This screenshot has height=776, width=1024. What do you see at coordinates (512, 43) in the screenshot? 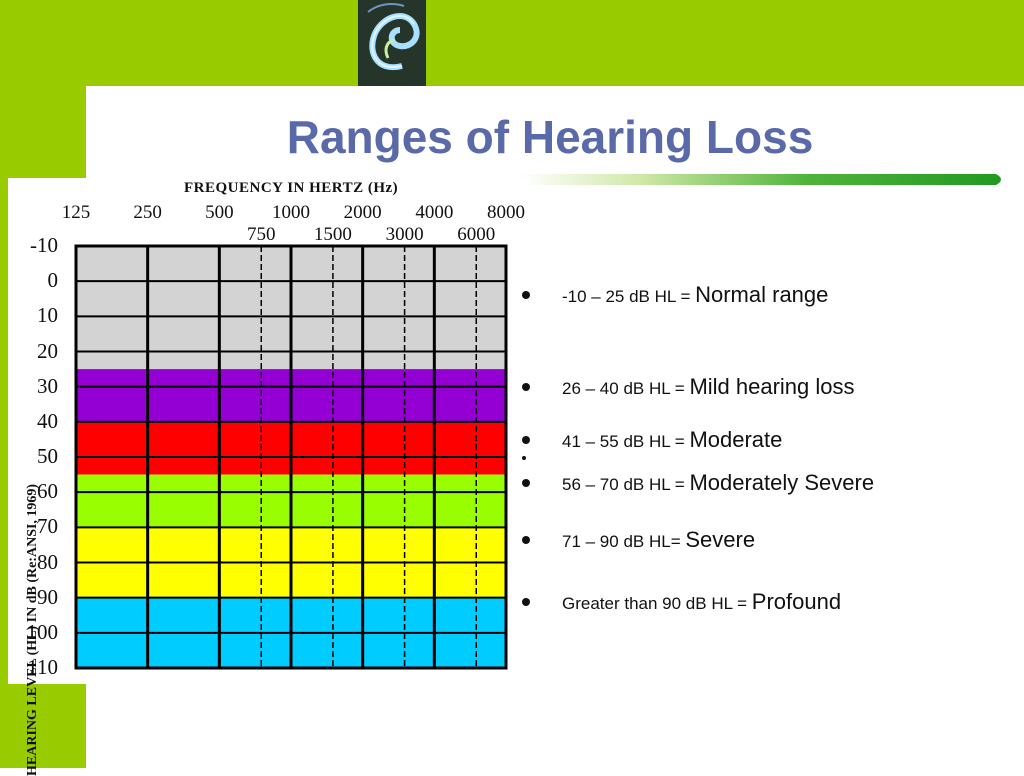
I see `top-accent-bar` at bounding box center [512, 43].